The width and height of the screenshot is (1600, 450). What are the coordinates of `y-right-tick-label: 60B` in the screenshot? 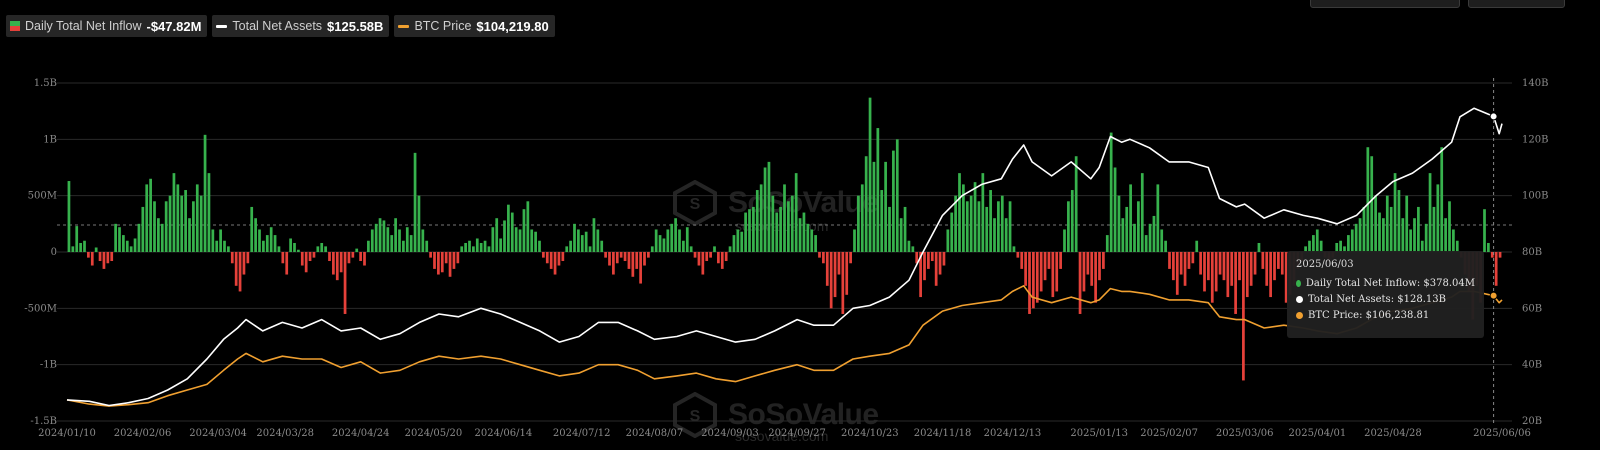 It's located at (1532, 308).